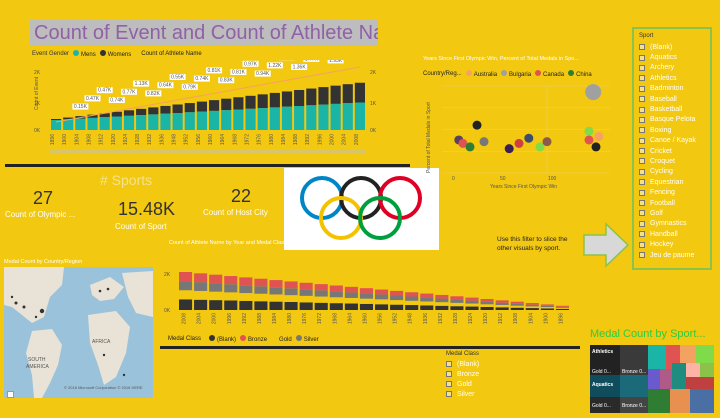  Describe the element at coordinates (486, 394) in the screenshot. I see `medal-class-item: Silver` at that location.